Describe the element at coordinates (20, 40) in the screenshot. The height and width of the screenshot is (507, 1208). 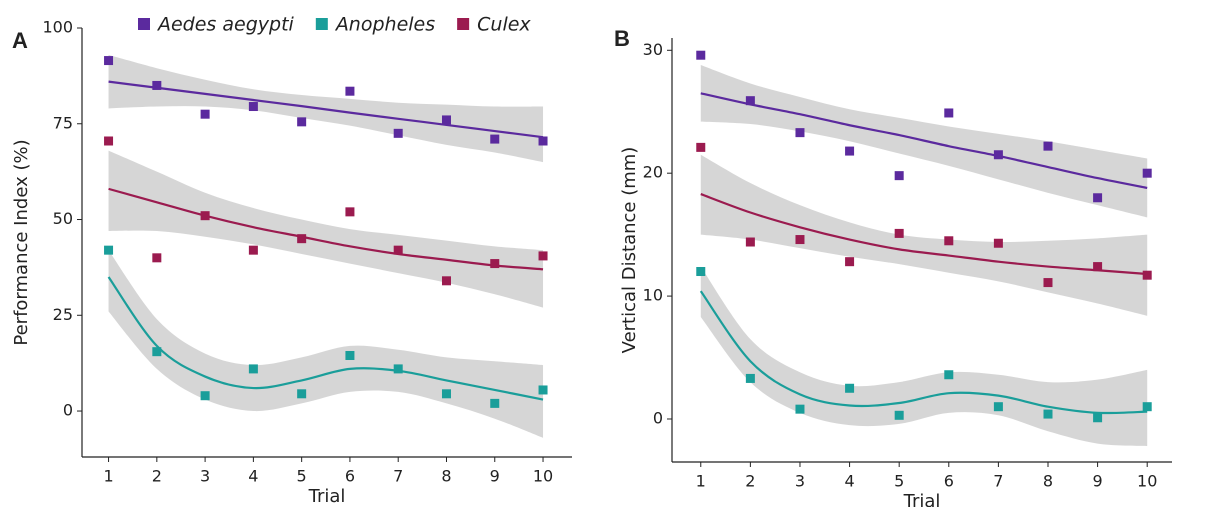
I see `panel-label: A` at that location.